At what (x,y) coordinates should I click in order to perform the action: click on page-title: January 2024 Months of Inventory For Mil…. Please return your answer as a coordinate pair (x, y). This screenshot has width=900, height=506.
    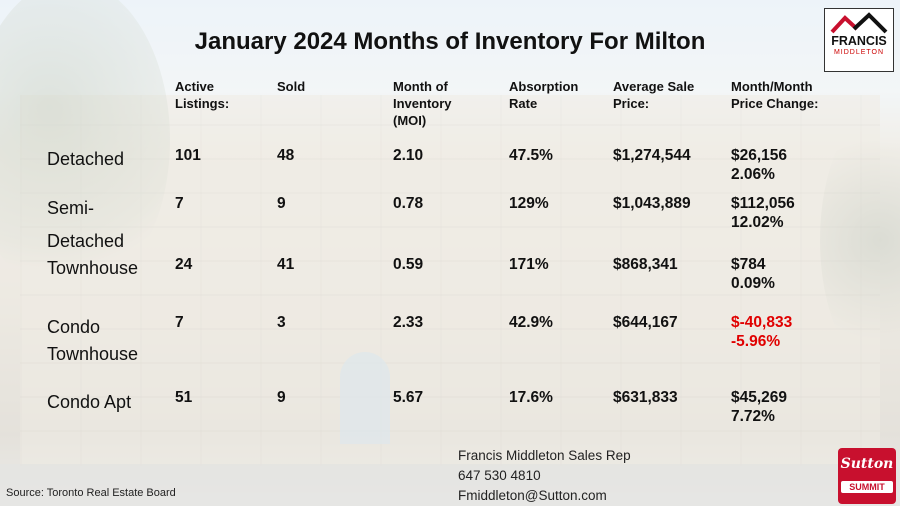
    Looking at the image, I should click on (450, 41).